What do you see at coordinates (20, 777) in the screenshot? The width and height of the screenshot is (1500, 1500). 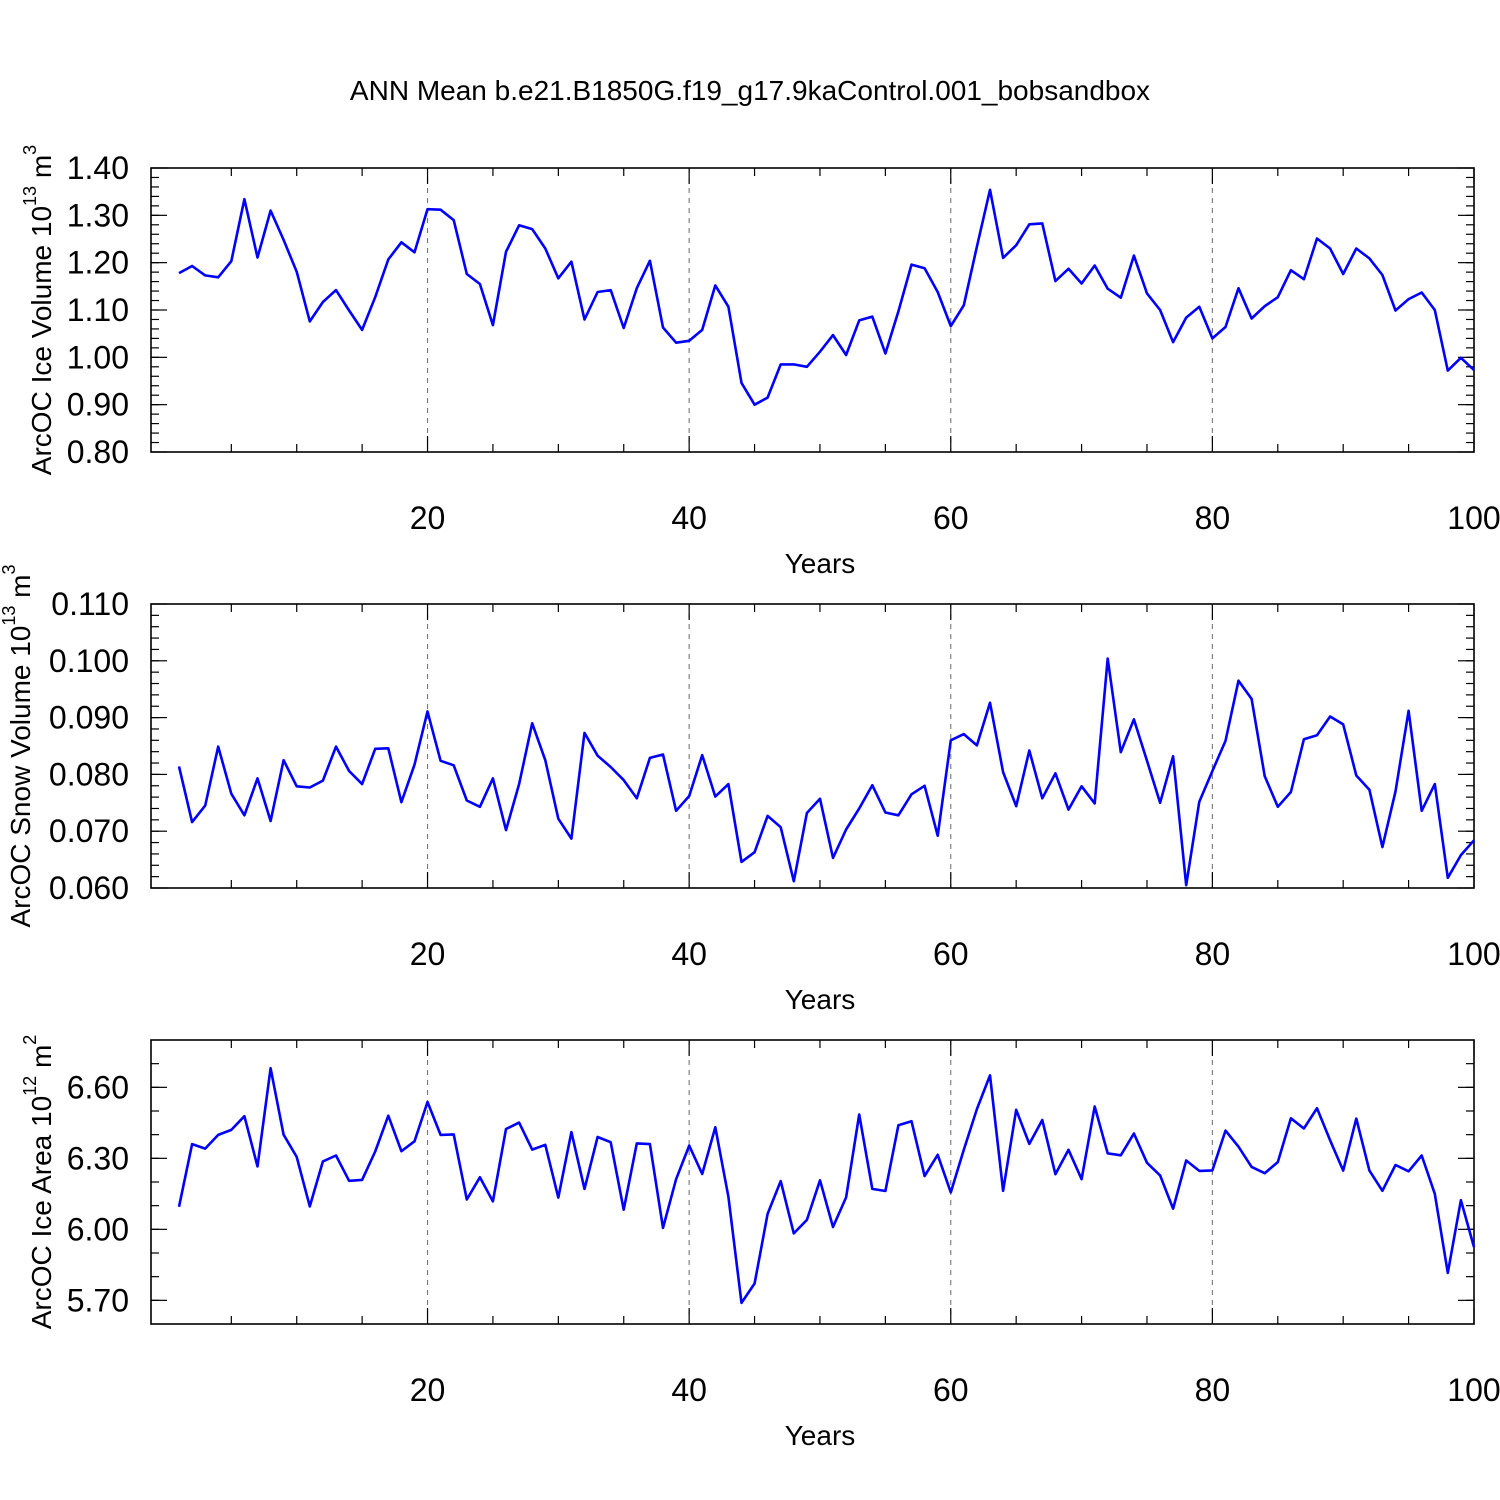 I see `y-axis-title-text: ArcOC Snow Volume 10` at bounding box center [20, 777].